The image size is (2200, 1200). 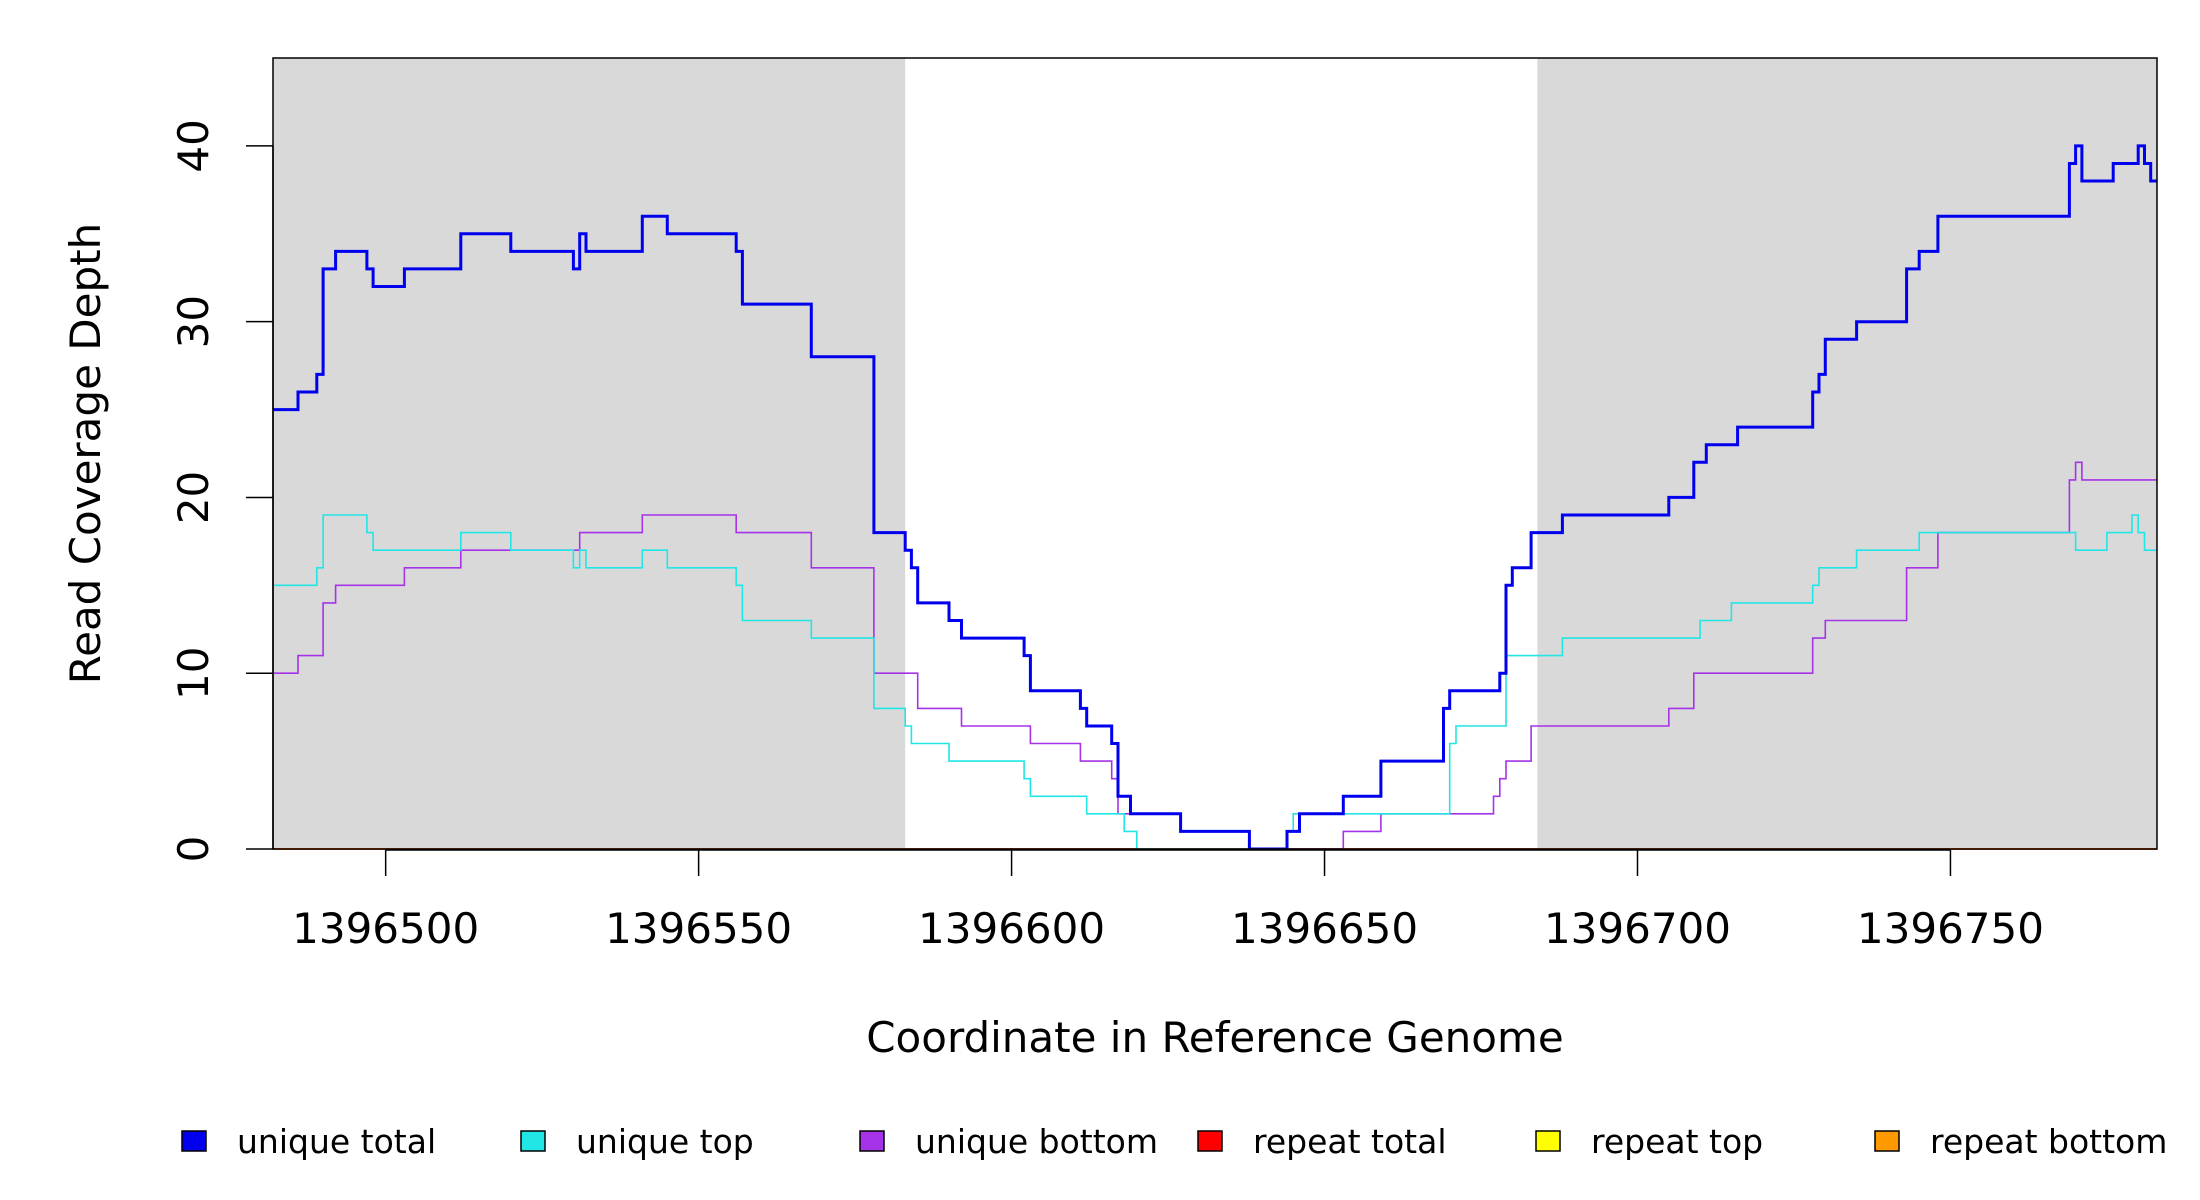 I want to click on legend-item-repeat-top: repeat top, so click(x=1649, y=1141).